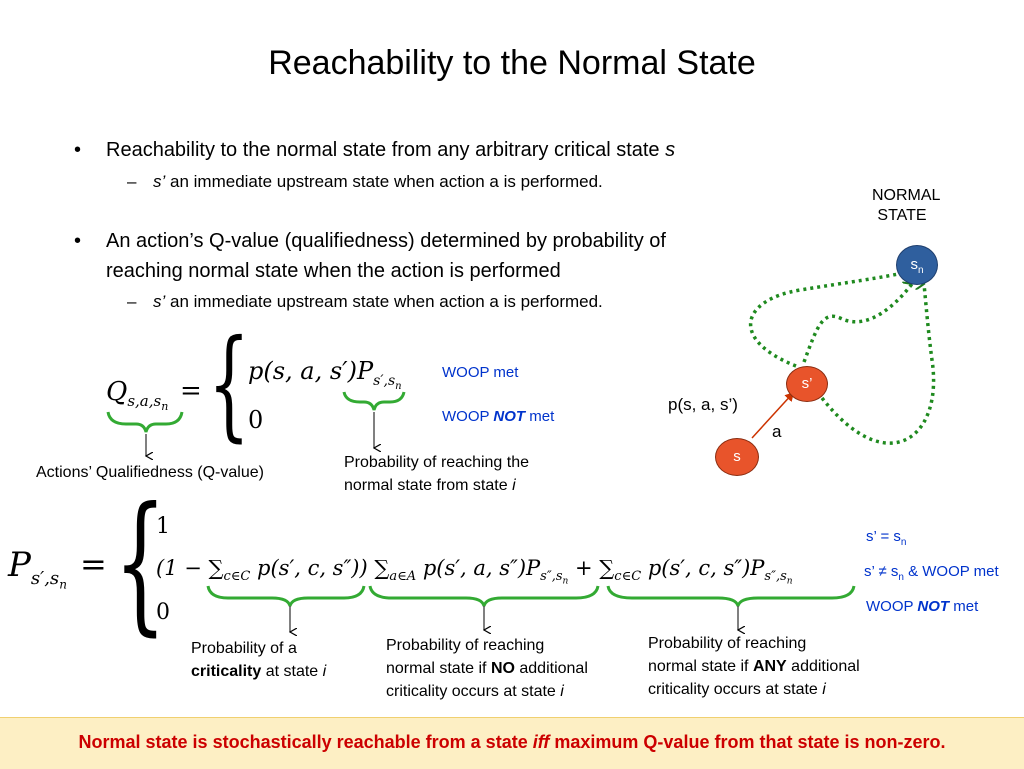 The width and height of the screenshot is (1024, 769). What do you see at coordinates (325, 374) in the screenshot?
I see `q-case-1: p(s, a, s′)Ps′,sn` at bounding box center [325, 374].